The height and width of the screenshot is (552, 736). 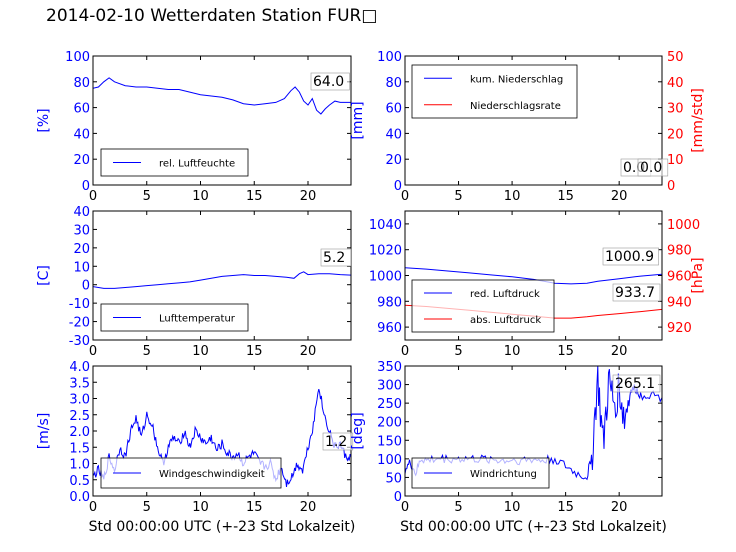 What do you see at coordinates (389, 367) in the screenshot?
I see `y-tick-label: 350` at bounding box center [389, 367].